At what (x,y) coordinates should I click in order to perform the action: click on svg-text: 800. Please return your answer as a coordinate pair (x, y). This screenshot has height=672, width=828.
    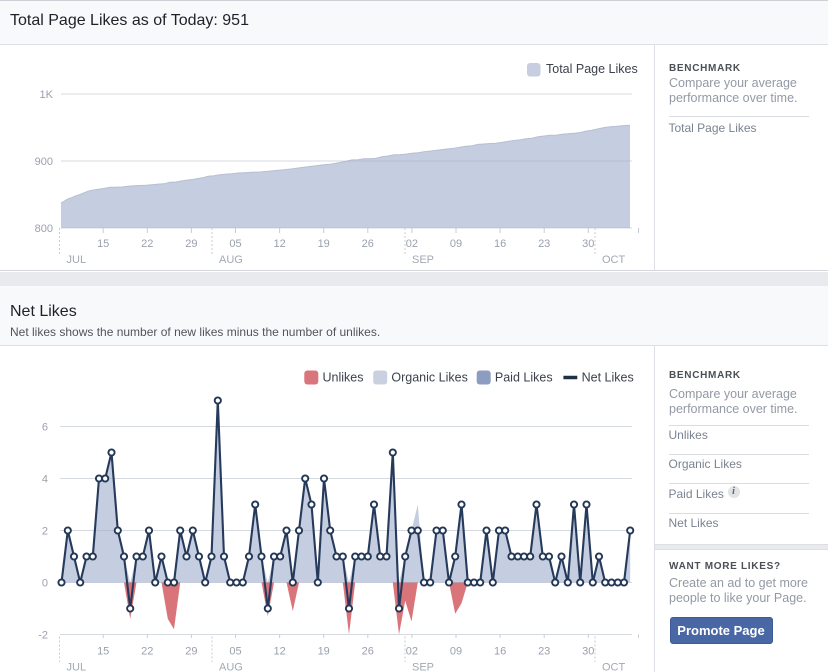
    Looking at the image, I should click on (44, 229).